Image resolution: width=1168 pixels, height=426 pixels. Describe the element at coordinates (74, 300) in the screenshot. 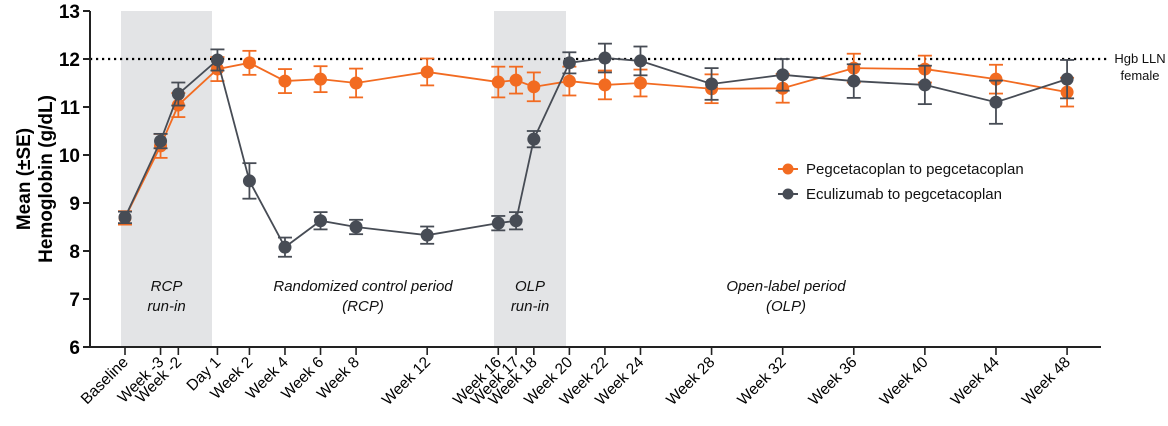

I see `y-tick-label: 7` at that location.